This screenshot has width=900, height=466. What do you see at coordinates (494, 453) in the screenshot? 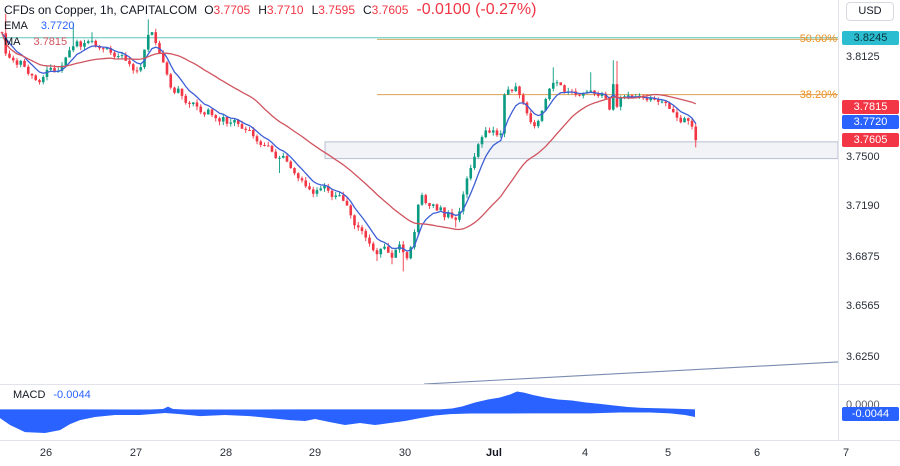
I see `time-tick: Jul` at bounding box center [494, 453].